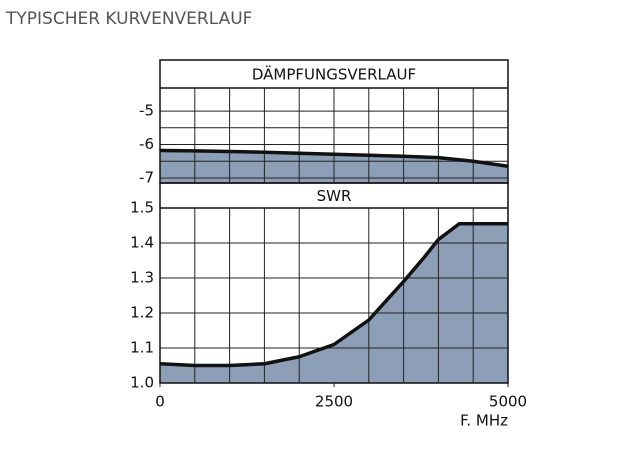  Describe the element at coordinates (334, 196) in the screenshot. I see `panel-title: SWR` at that location.